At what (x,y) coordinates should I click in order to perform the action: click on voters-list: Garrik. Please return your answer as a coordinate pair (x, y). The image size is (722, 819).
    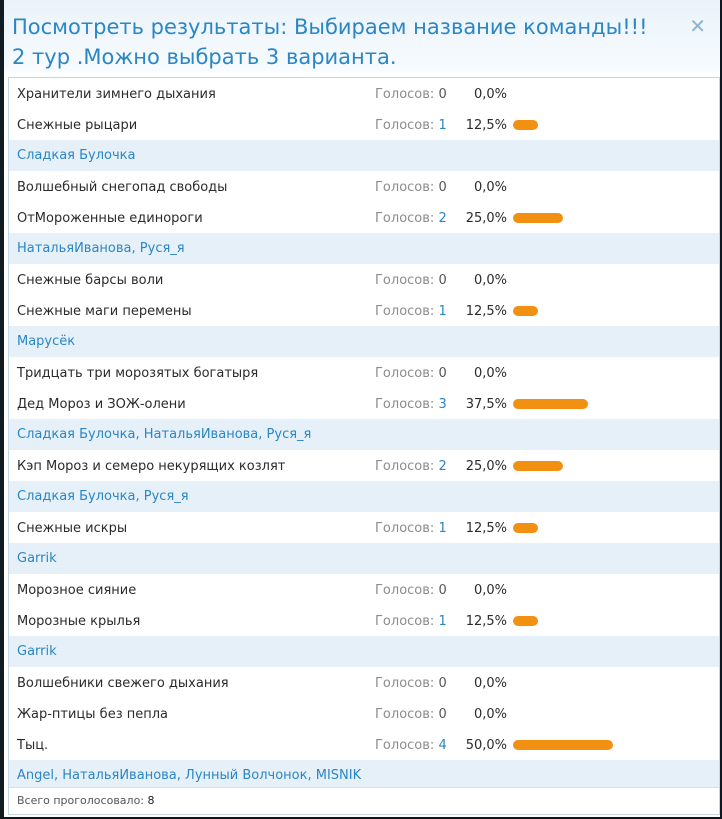
    Looking at the image, I should click on (37, 651).